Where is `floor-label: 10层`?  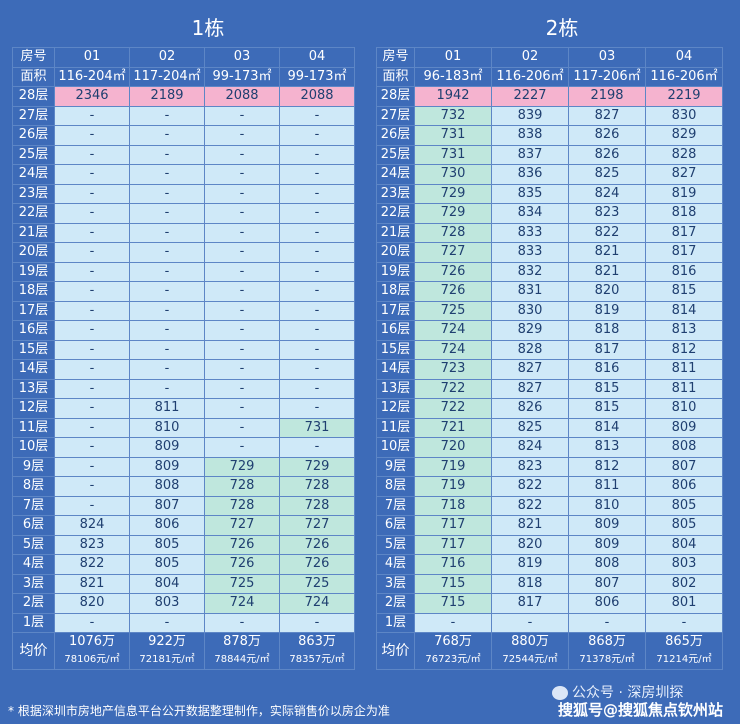
floor-label: 10层 is located at coordinates (33, 447).